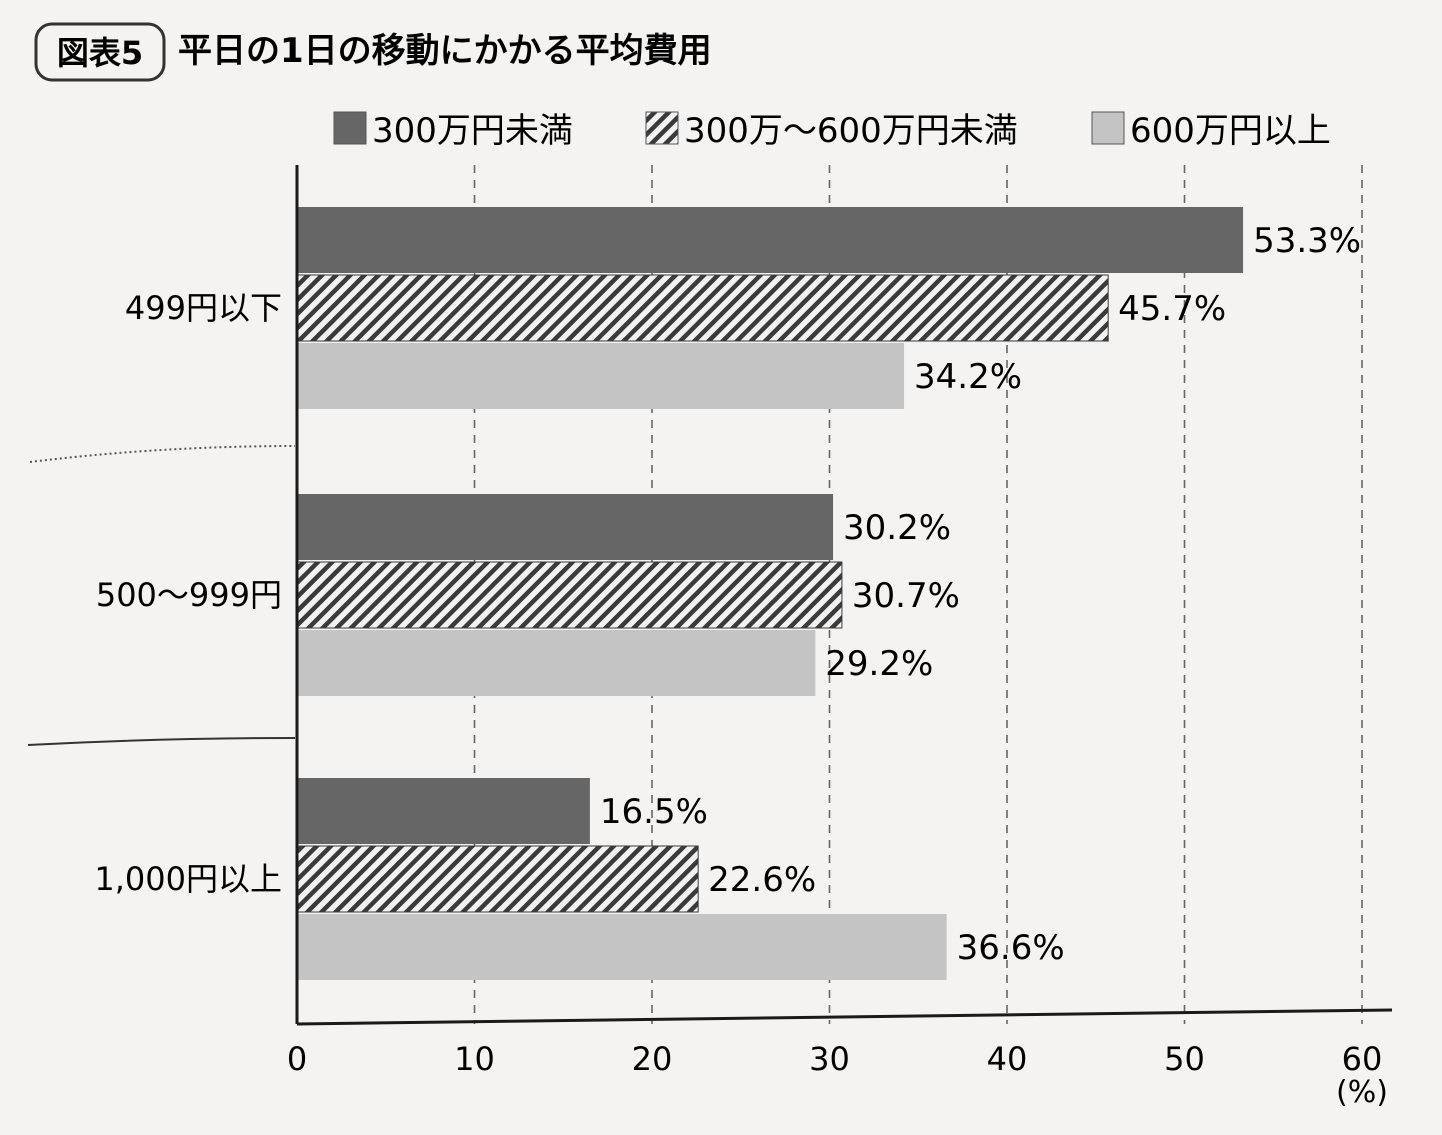  Describe the element at coordinates (1184, 1059) in the screenshot. I see `x-tick-label-6: 50` at that location.